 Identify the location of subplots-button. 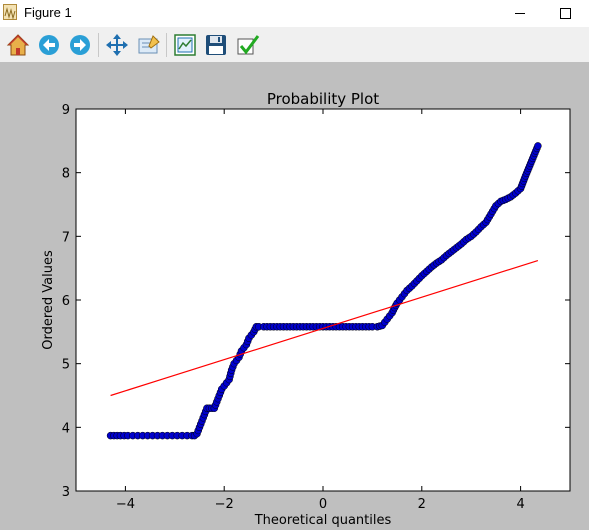
(185, 45).